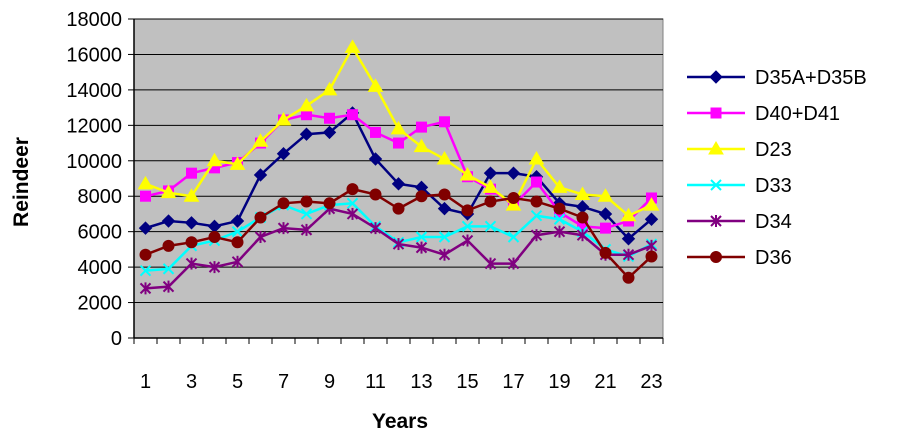 Image resolution: width=897 pixels, height=432 pixels. What do you see at coordinates (739, 150) in the screenshot?
I see `legend-item-d23: D23` at bounding box center [739, 150].